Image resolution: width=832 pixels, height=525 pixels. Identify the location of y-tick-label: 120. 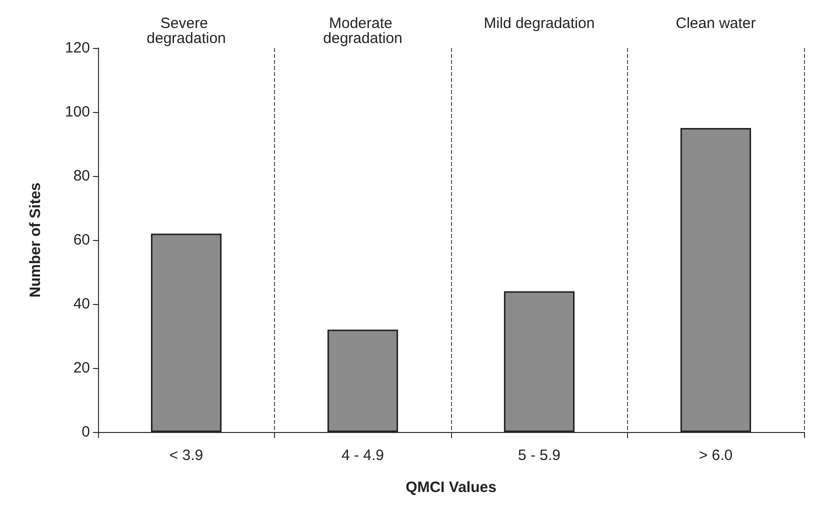
(77, 48).